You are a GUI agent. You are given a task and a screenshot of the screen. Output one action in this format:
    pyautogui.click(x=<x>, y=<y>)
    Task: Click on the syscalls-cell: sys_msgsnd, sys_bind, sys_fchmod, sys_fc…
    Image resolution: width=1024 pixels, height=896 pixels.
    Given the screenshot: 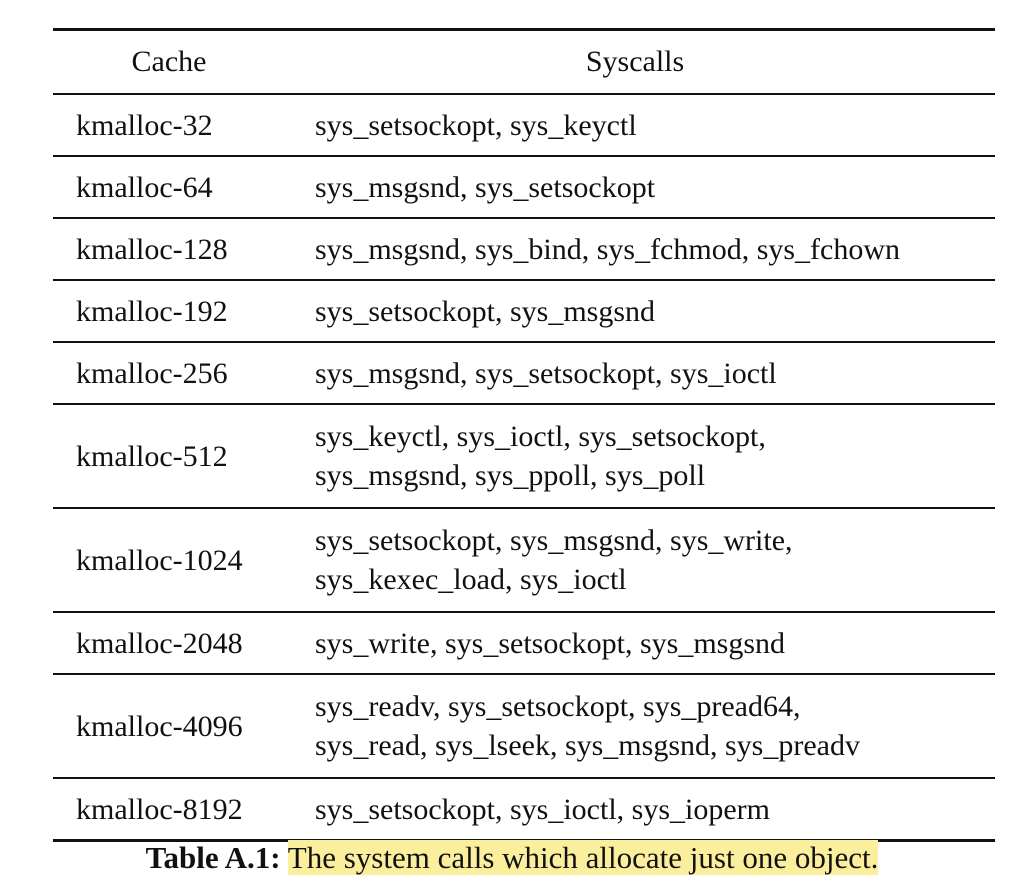 What is the action you would take?
    pyautogui.click(x=655, y=249)
    